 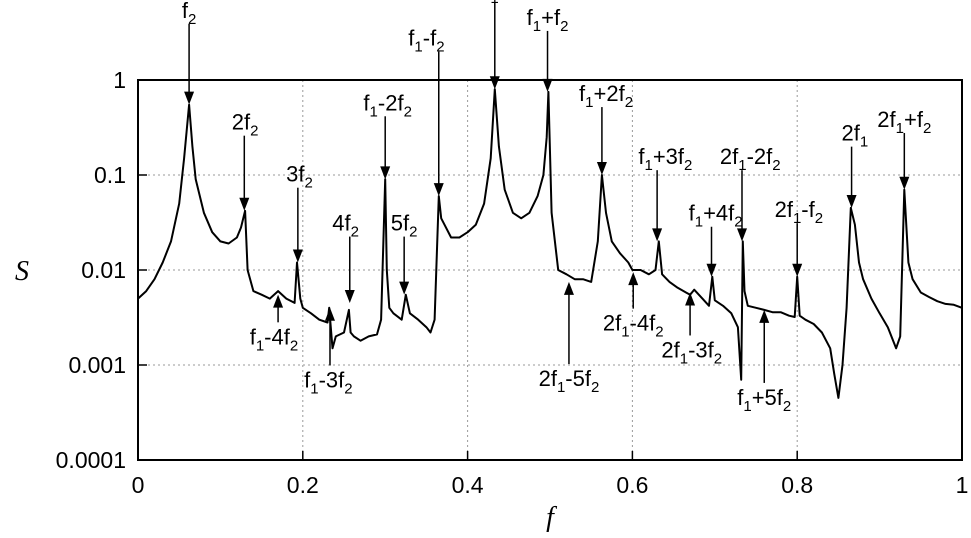 What do you see at coordinates (491, 3) in the screenshot?
I see `annotation-label: f1​` at bounding box center [491, 3].